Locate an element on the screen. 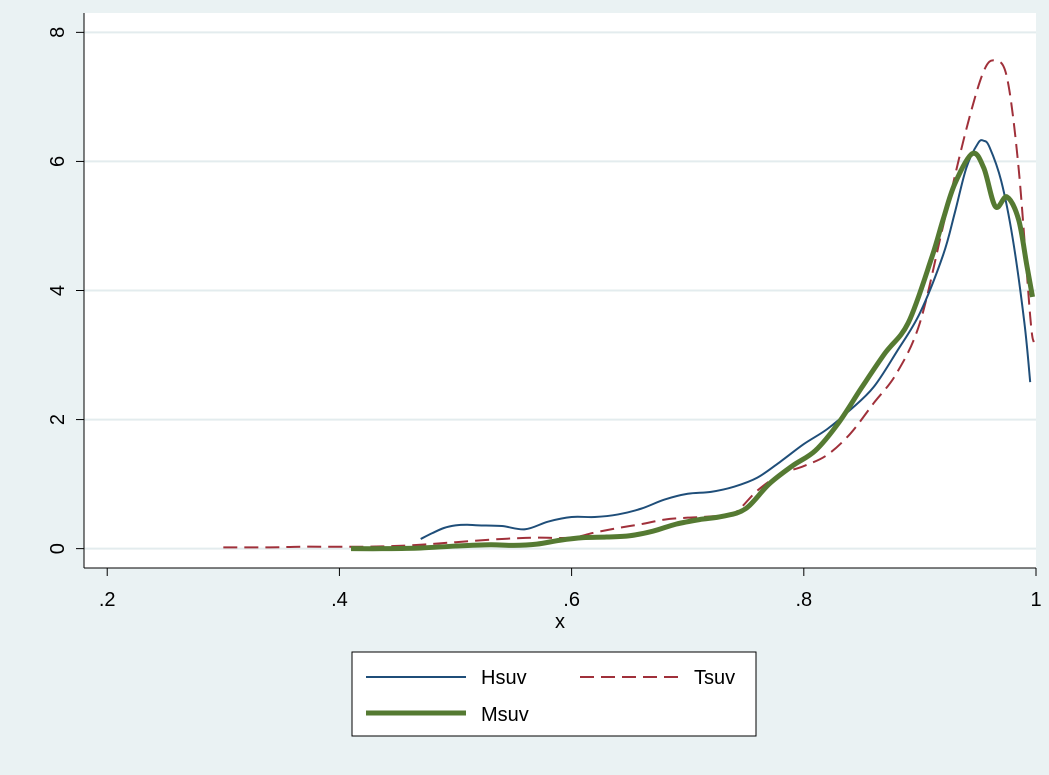 The width and height of the screenshot is (1049, 775). x-tick-label: .2 is located at coordinates (107, 600).